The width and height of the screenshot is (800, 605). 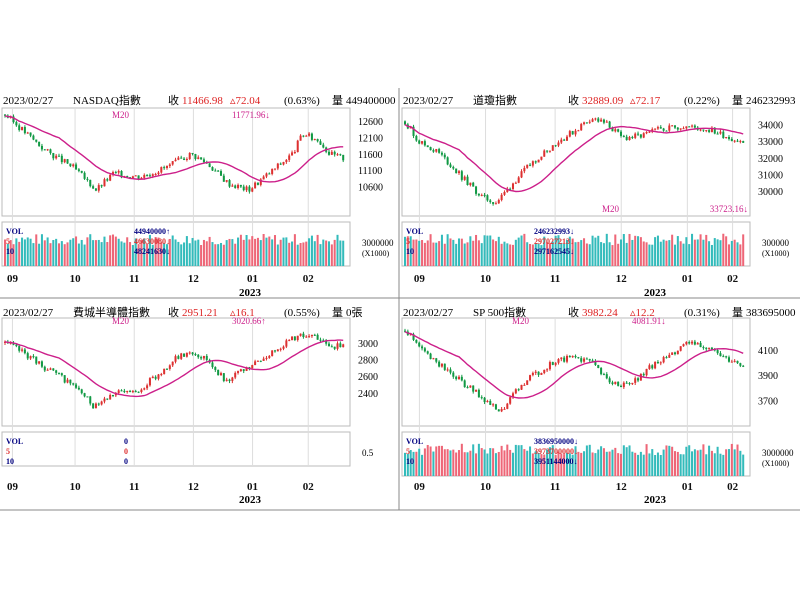 I want to click on volume-row-label: 5, so click(x=8, y=451).